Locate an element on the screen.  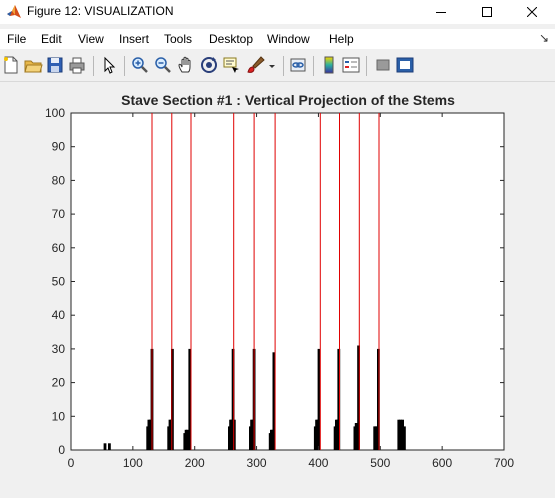
brush-dropdown is located at coordinates (272, 65).